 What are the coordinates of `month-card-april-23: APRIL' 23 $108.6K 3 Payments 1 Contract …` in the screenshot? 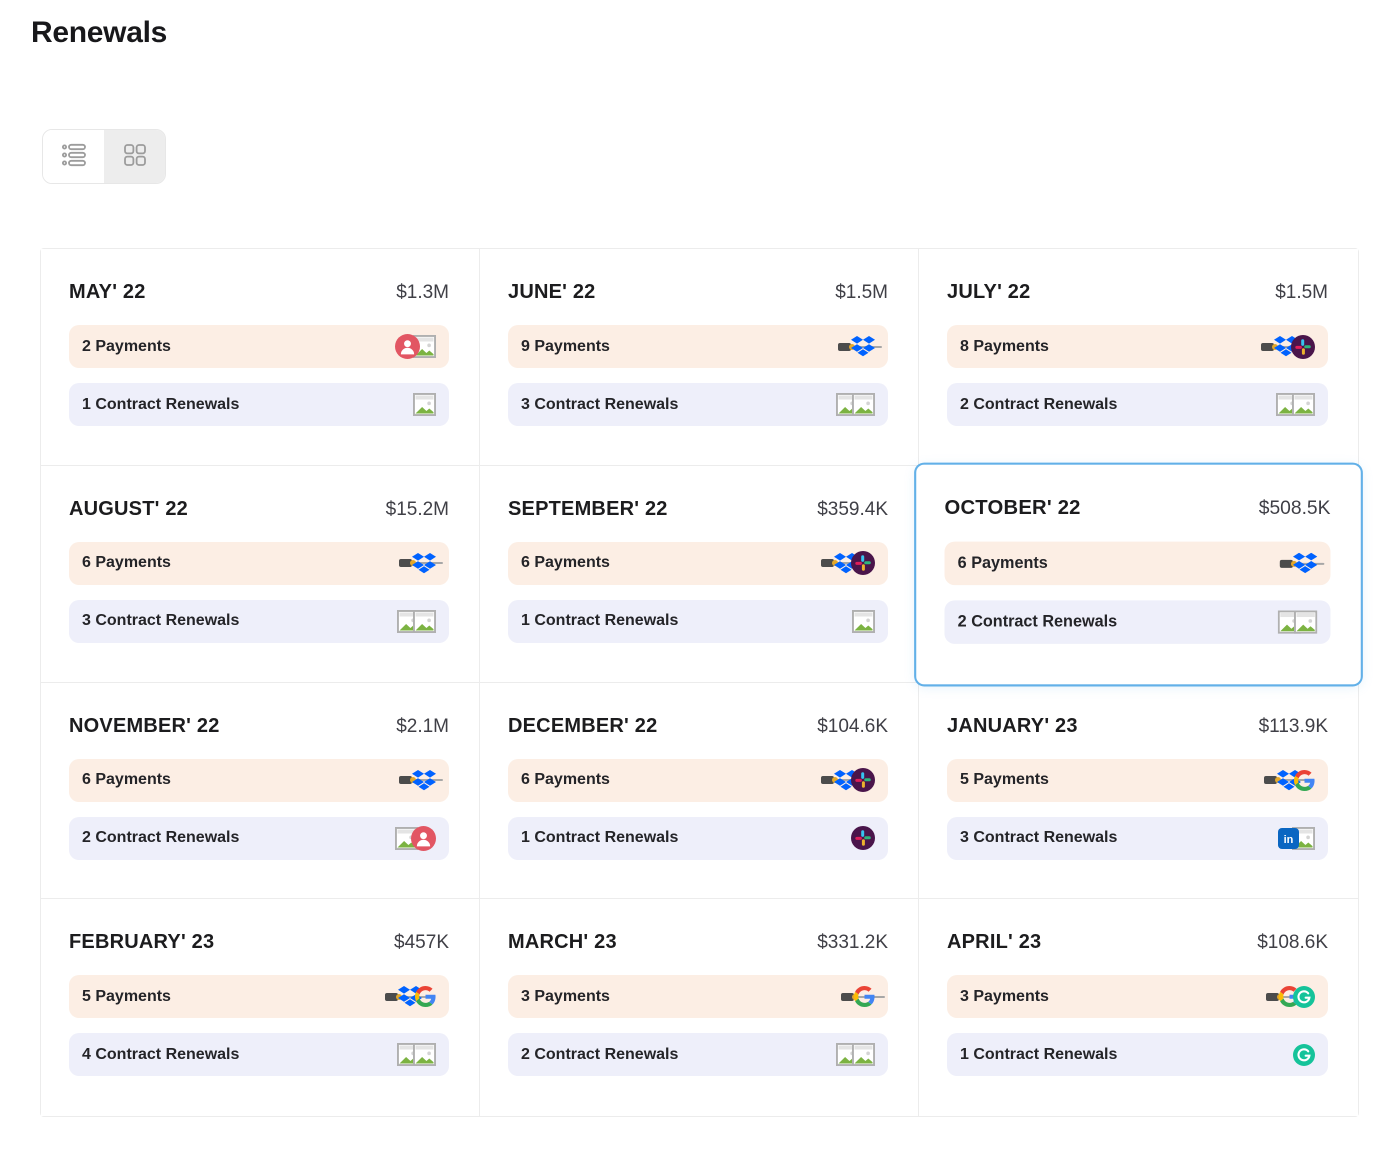 It's located at (1138, 1007).